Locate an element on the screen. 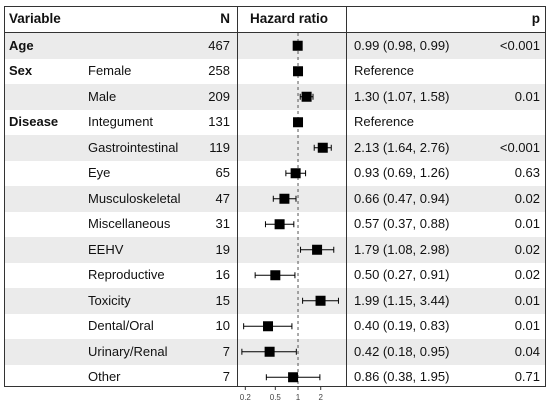 The image size is (550, 408). row-ci-text: 1.79 (1.08, 2.98) is located at coordinates (402, 249).